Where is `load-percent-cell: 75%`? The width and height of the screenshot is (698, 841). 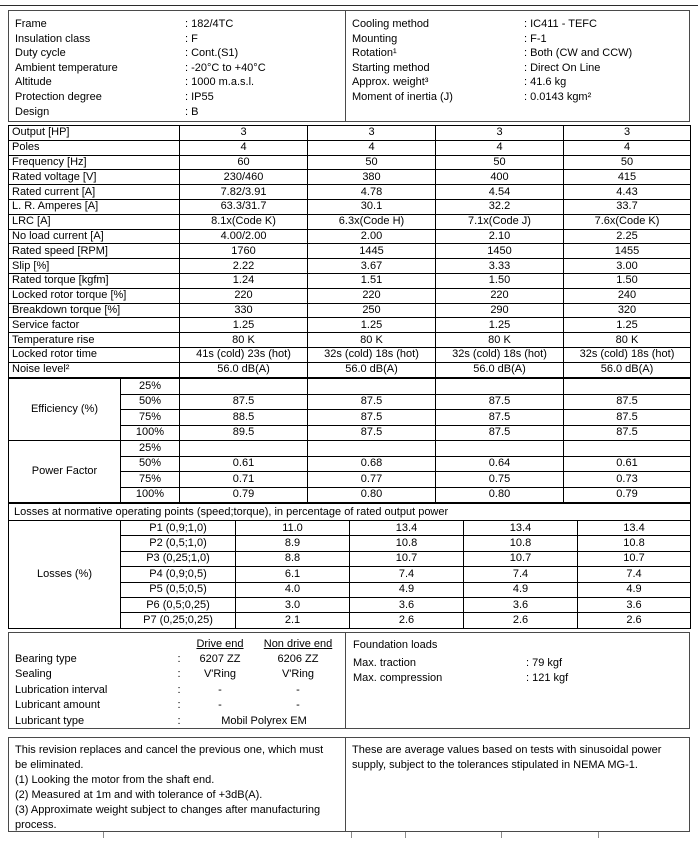 load-percent-cell: 75% is located at coordinates (150, 417).